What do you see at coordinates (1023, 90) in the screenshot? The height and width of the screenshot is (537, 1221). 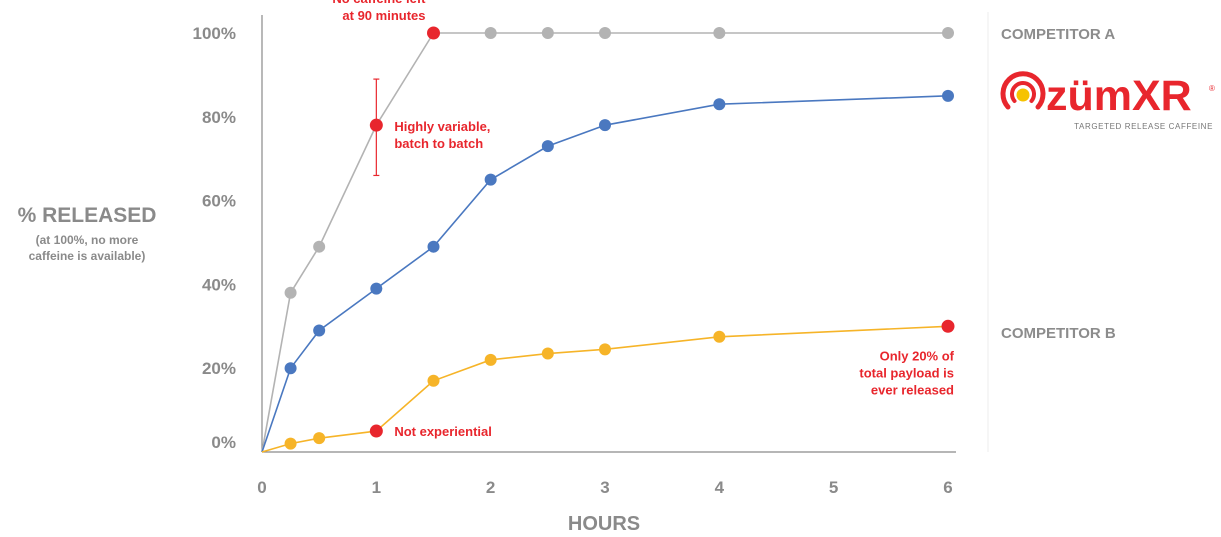 I see `signal-rings-icon` at bounding box center [1023, 90].